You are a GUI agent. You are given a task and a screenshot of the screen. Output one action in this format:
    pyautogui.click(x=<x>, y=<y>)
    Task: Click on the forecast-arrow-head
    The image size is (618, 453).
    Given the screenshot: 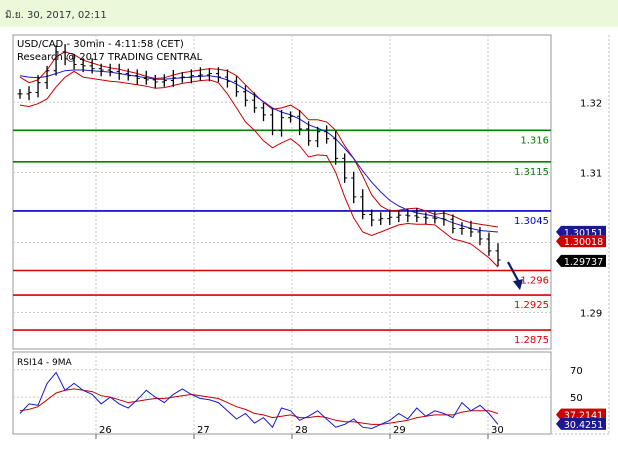 What is the action you would take?
    pyautogui.click(x=518, y=285)
    